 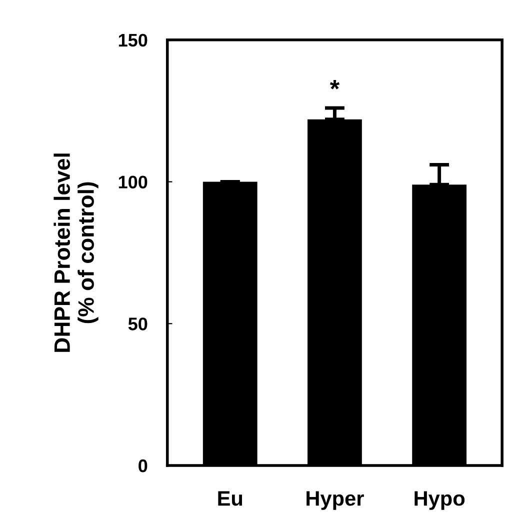 I want to click on x-tick-label: Hyper, so click(x=335, y=500).